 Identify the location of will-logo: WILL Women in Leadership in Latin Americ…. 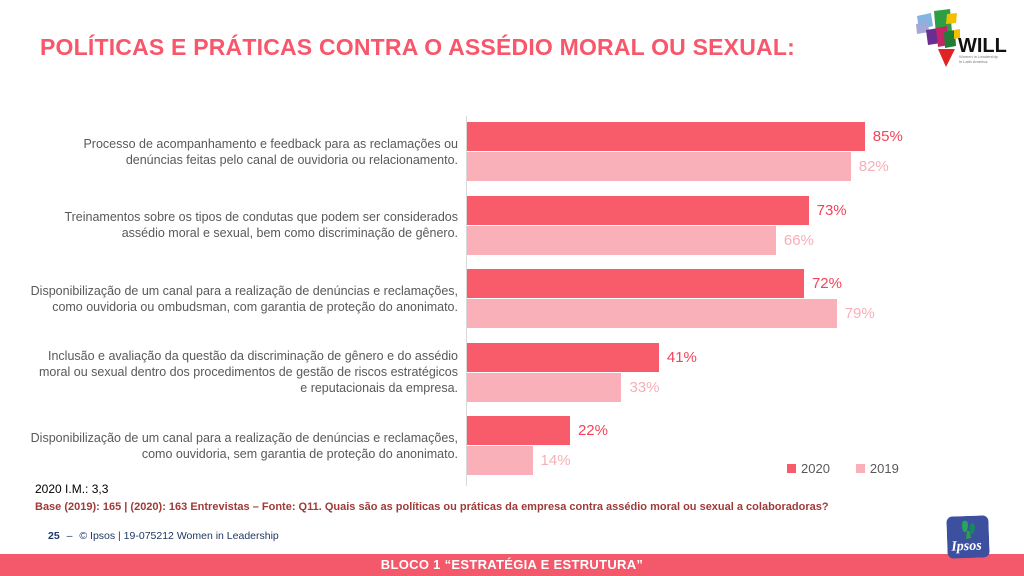
(962, 43).